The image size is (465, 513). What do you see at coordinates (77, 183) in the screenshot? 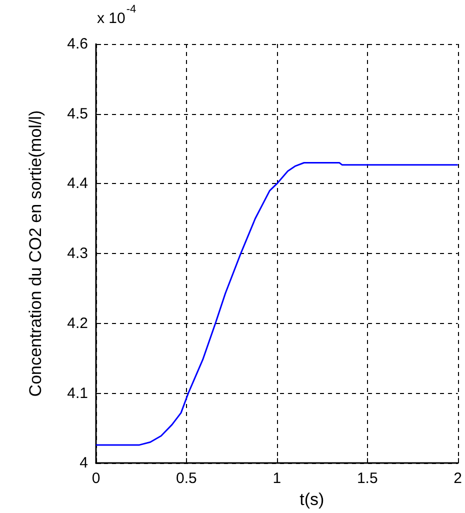
I see `y-tick-label: 4.4` at bounding box center [77, 183].